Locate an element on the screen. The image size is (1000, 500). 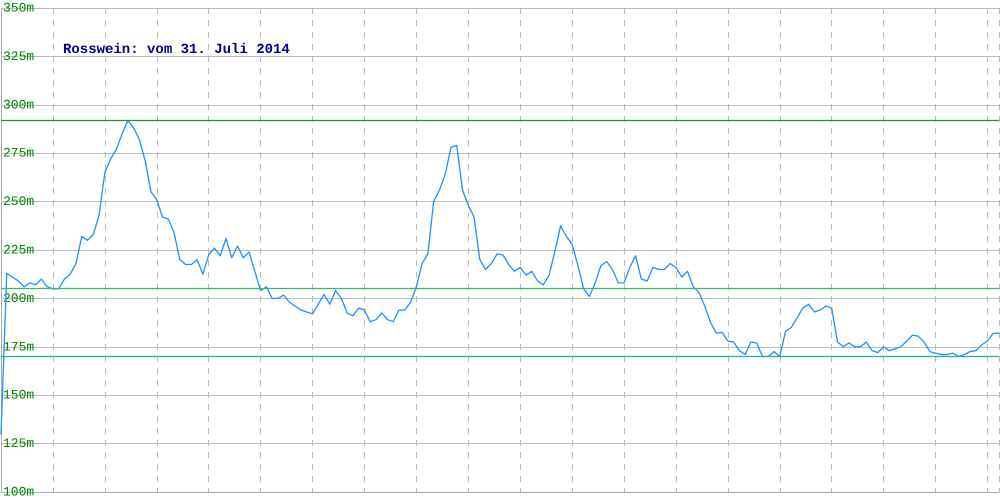
y-tick-label: 350m is located at coordinates (18, 8).